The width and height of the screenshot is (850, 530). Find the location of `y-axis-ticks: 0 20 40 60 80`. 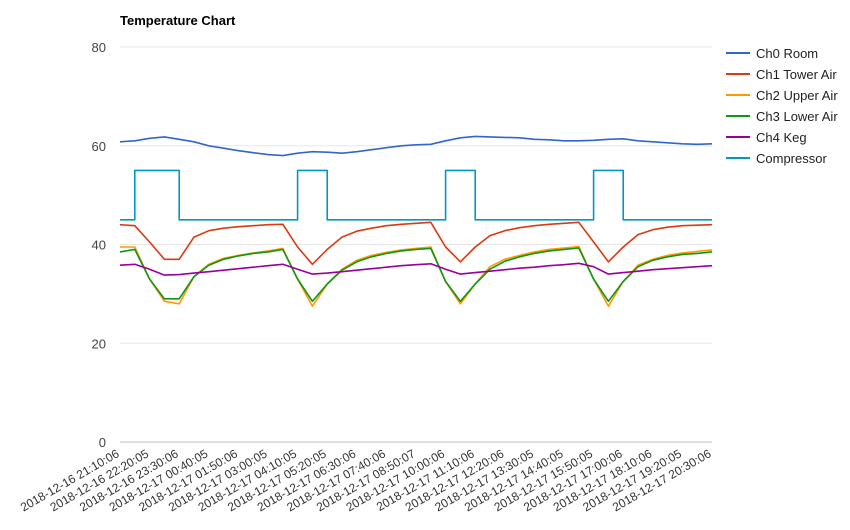

y-axis-ticks: 0 20 40 60 80 is located at coordinates (99, 245).